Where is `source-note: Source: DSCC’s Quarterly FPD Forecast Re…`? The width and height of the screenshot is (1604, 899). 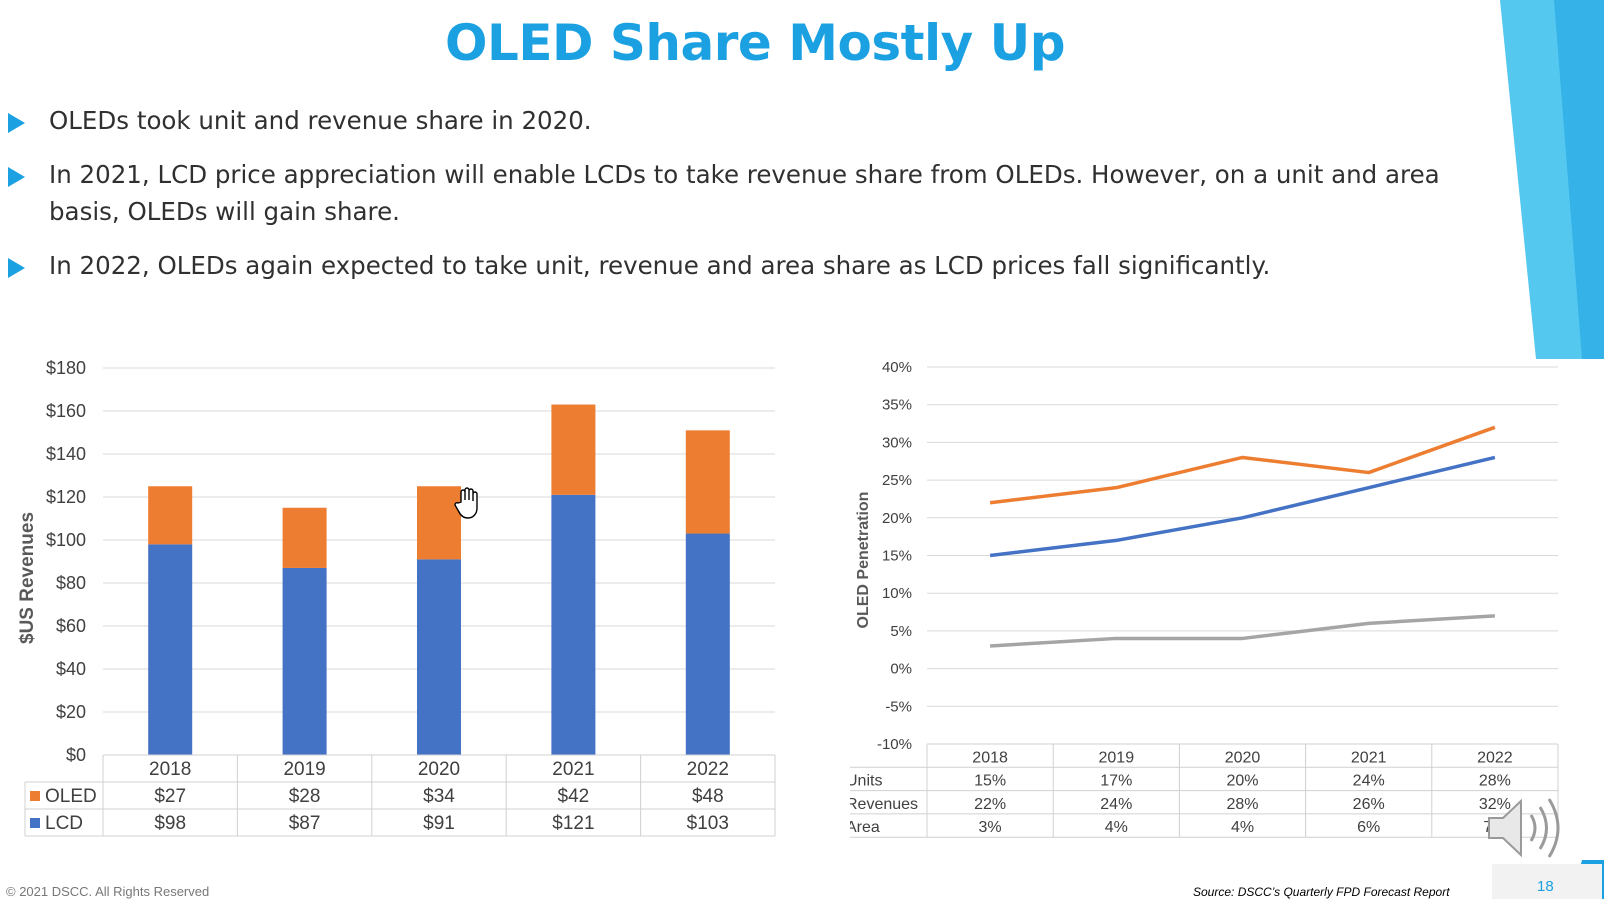 source-note: Source: DSCC’s Quarterly FPD Forecast Re… is located at coordinates (1321, 892).